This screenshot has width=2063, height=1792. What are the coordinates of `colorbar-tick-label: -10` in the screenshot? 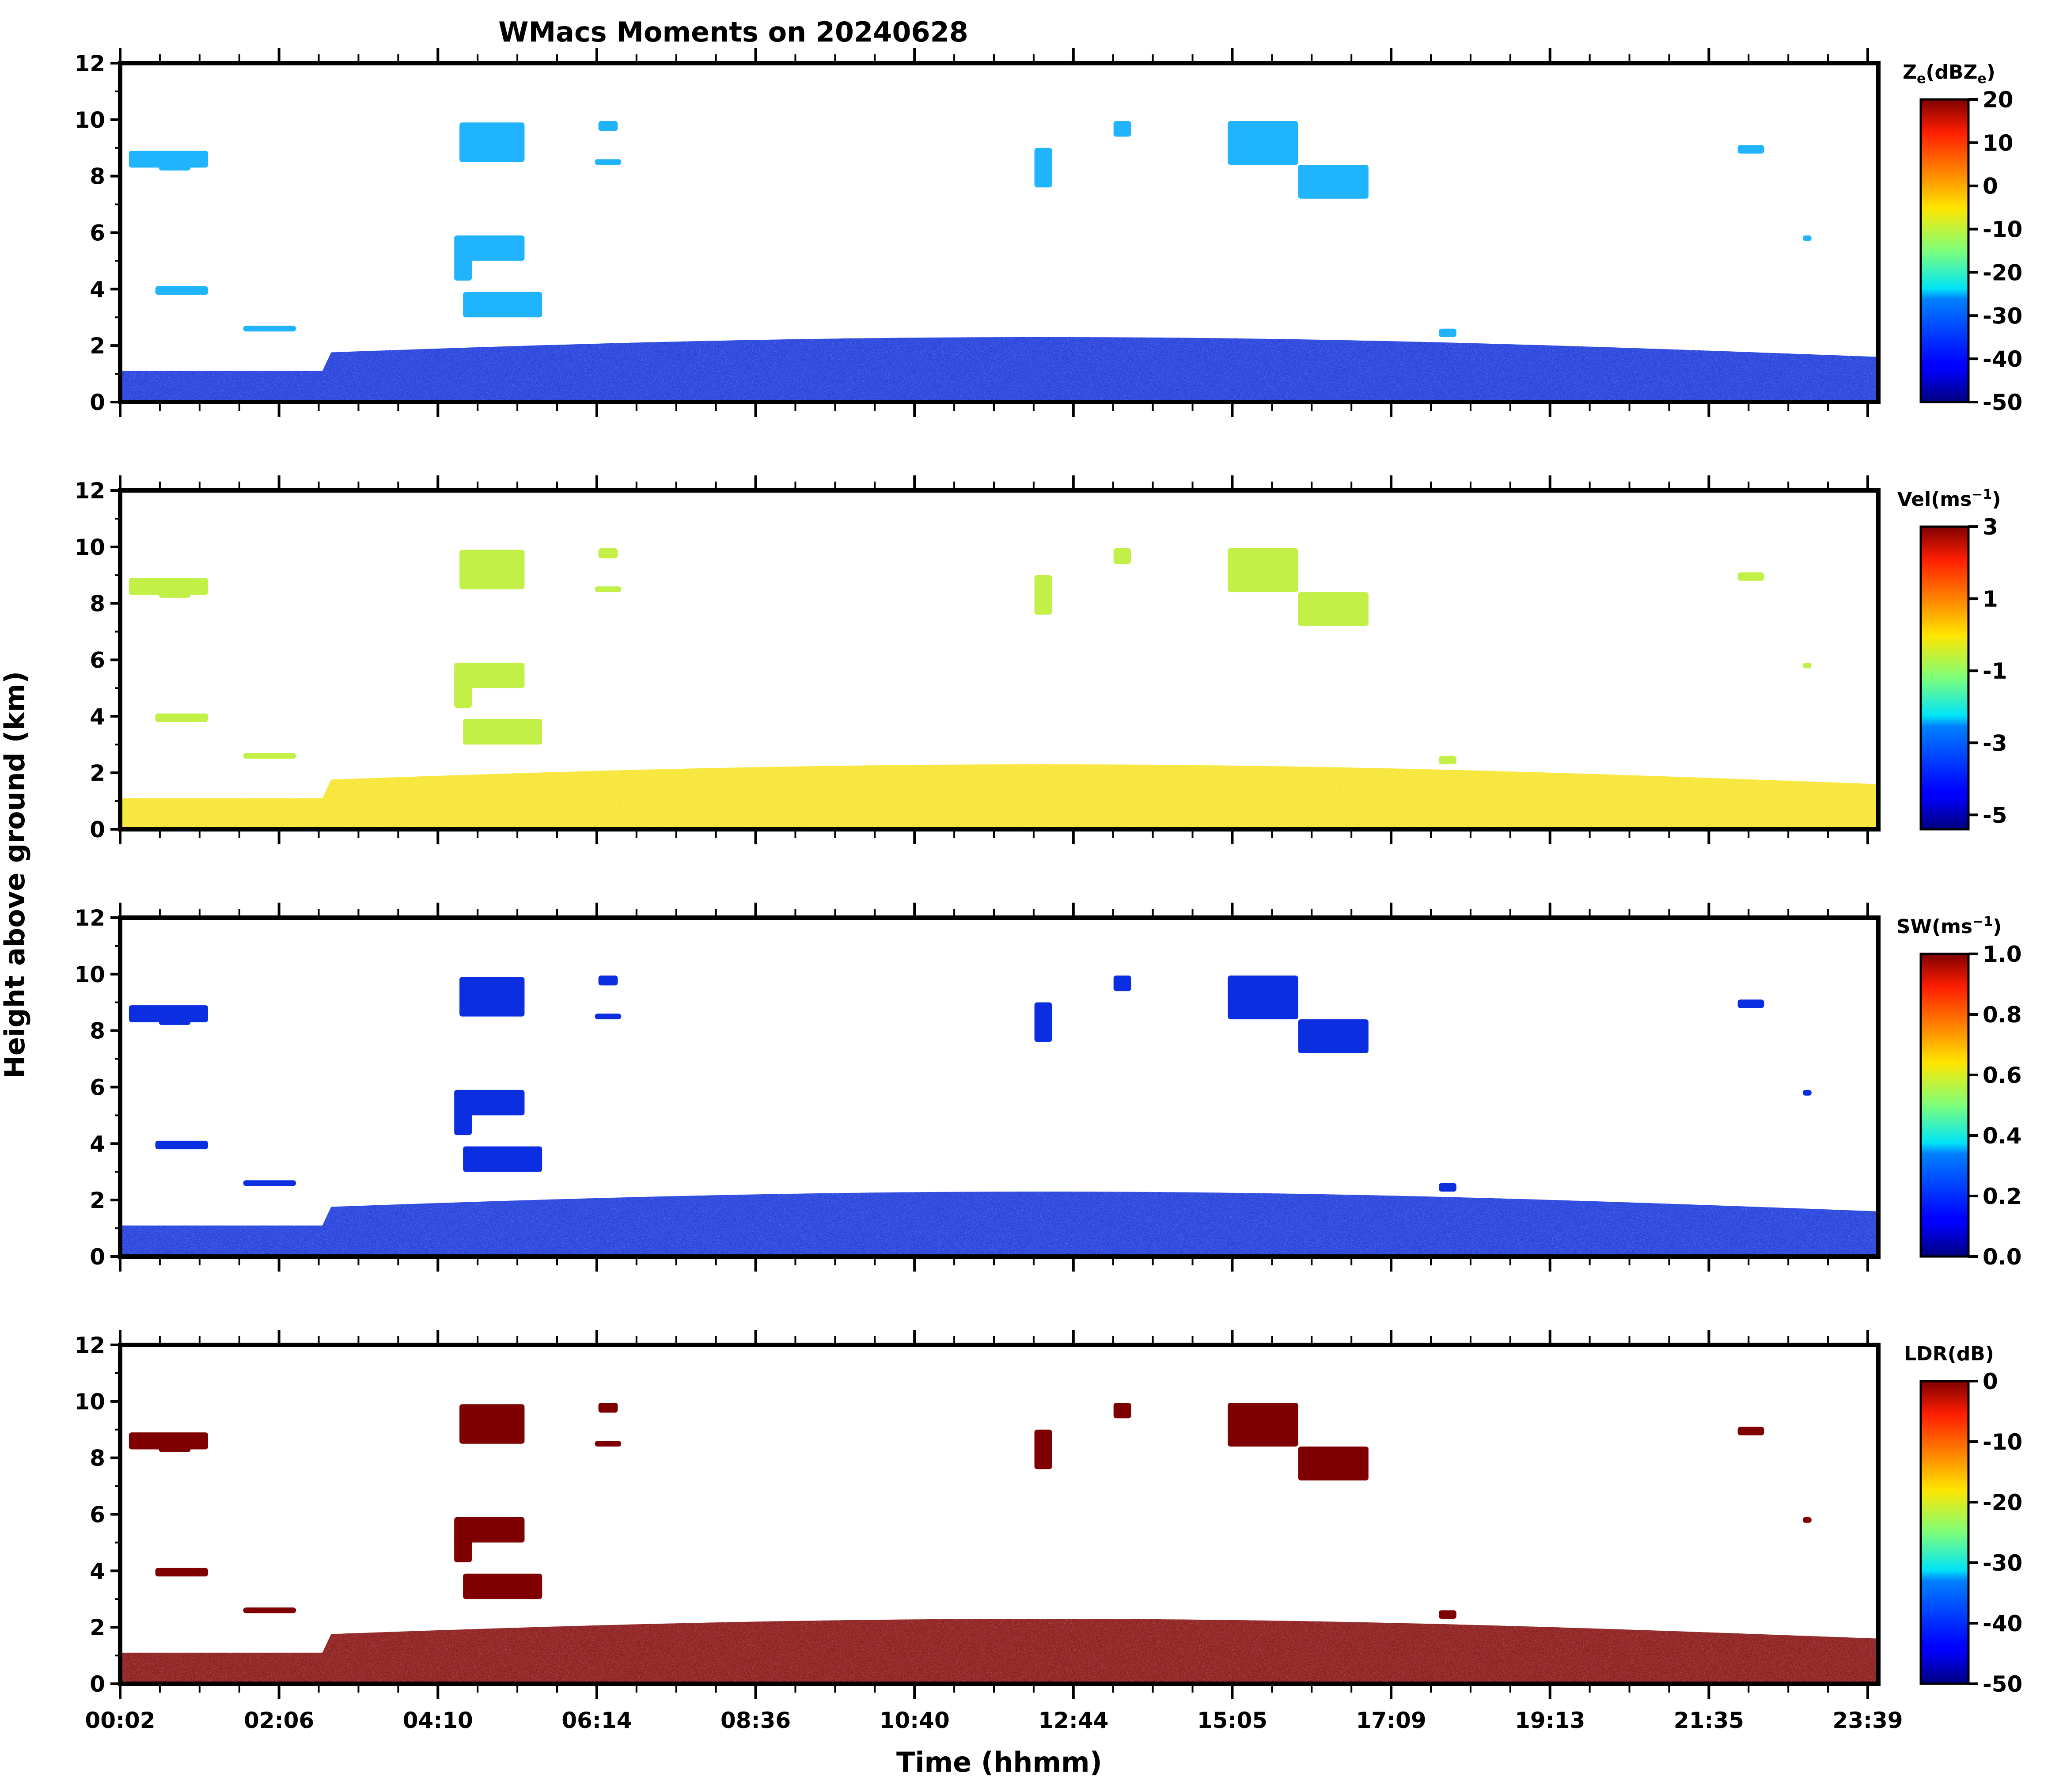 It's located at (2002, 1442).